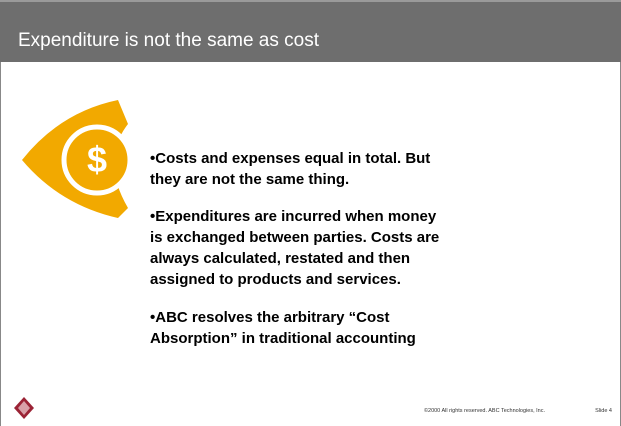 The height and width of the screenshot is (426, 621). I want to click on bullet-line: Absorption” in traditional accounting, so click(283, 338).